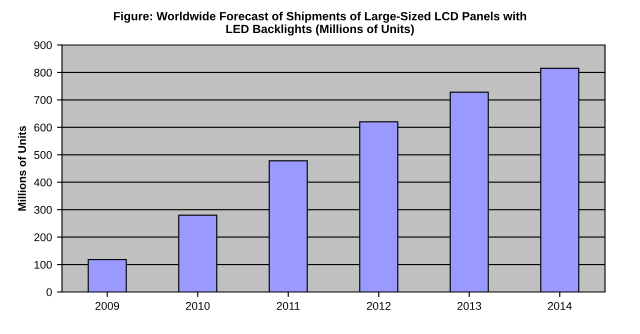  Describe the element at coordinates (49, 292) in the screenshot. I see `y-tick-label: 0` at that location.